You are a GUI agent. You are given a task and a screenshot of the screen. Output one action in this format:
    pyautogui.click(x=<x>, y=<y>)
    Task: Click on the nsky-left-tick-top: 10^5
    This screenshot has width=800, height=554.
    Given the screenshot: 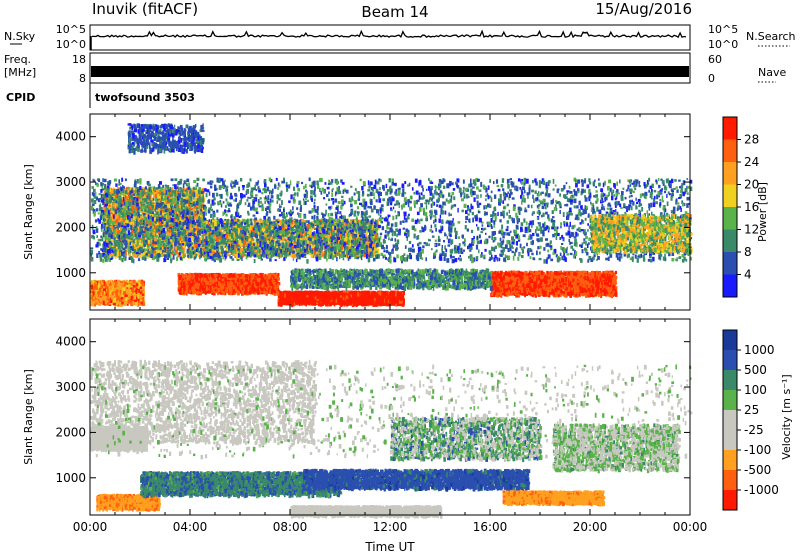 What is the action you would take?
    pyautogui.click(x=71, y=29)
    